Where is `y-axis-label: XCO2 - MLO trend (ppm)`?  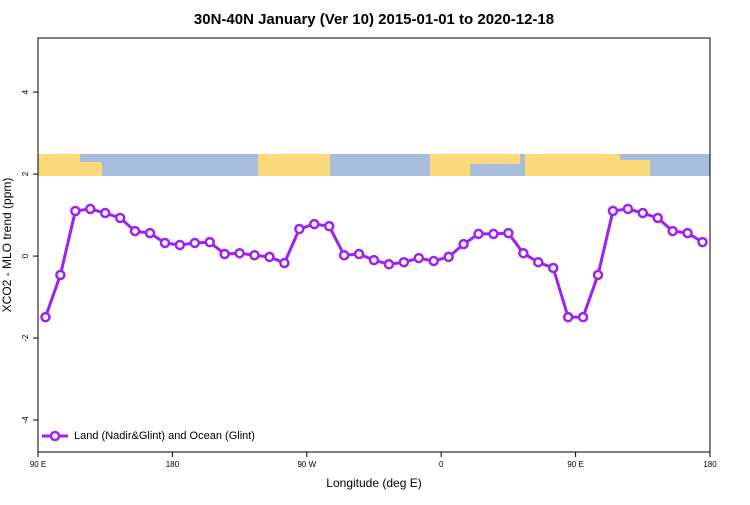
y-axis-label: XCO2 - MLO trend (ppm) is located at coordinates (7, 245).